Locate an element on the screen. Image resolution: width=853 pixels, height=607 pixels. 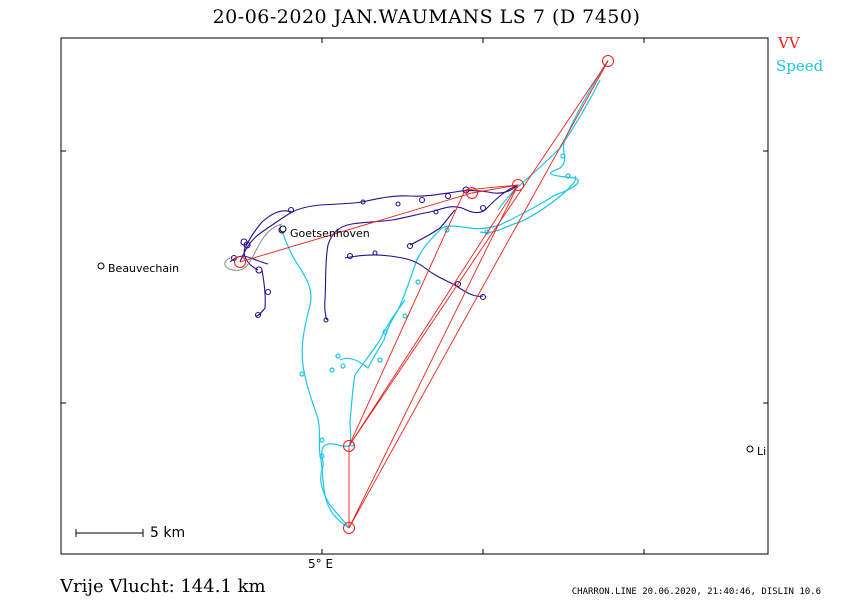
chart-title: 20-06-2020 JAN.WAUMANS LS 7 (D 7450) is located at coordinates (426, 17).